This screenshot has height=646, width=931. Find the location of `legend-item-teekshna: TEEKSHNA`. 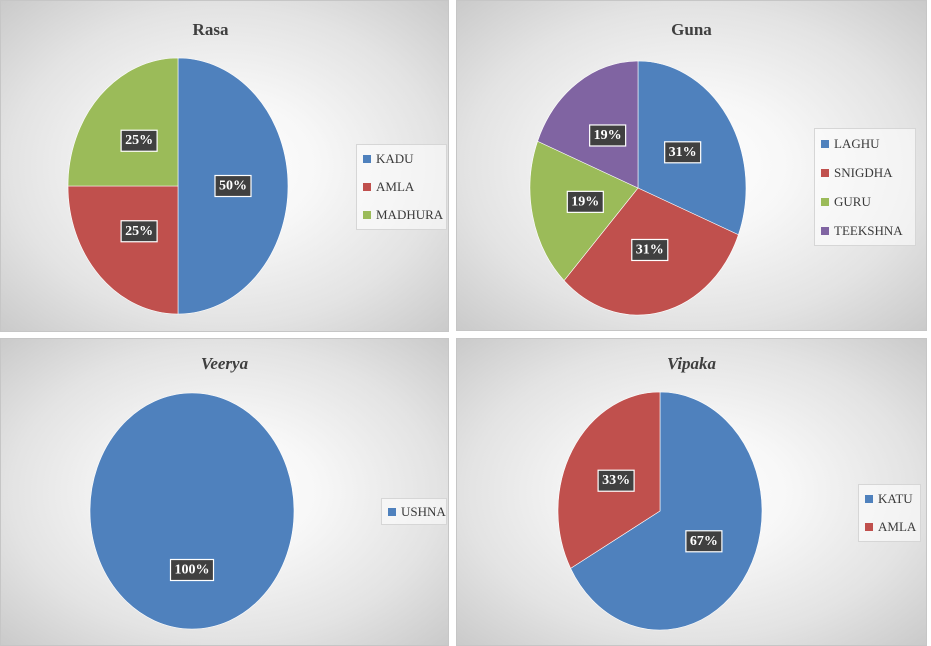

legend-item-teekshna: TEEKSHNA is located at coordinates (868, 231).